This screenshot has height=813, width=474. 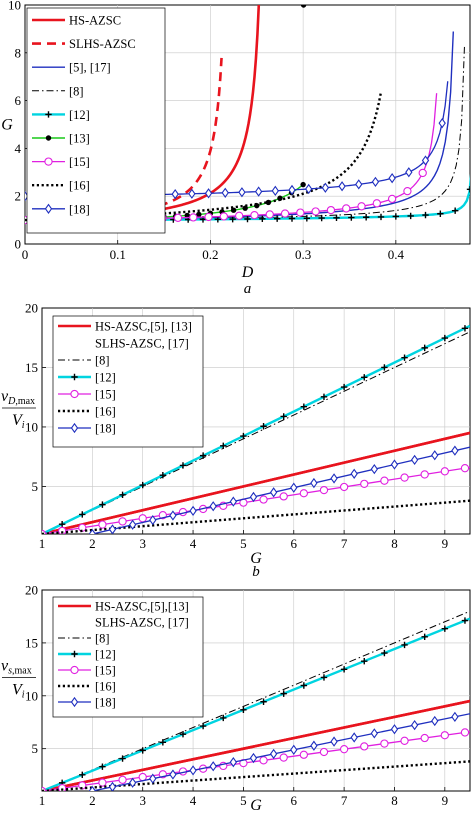 I want to click on y-axis-label-numerator: vs,max, so click(x=16, y=667).